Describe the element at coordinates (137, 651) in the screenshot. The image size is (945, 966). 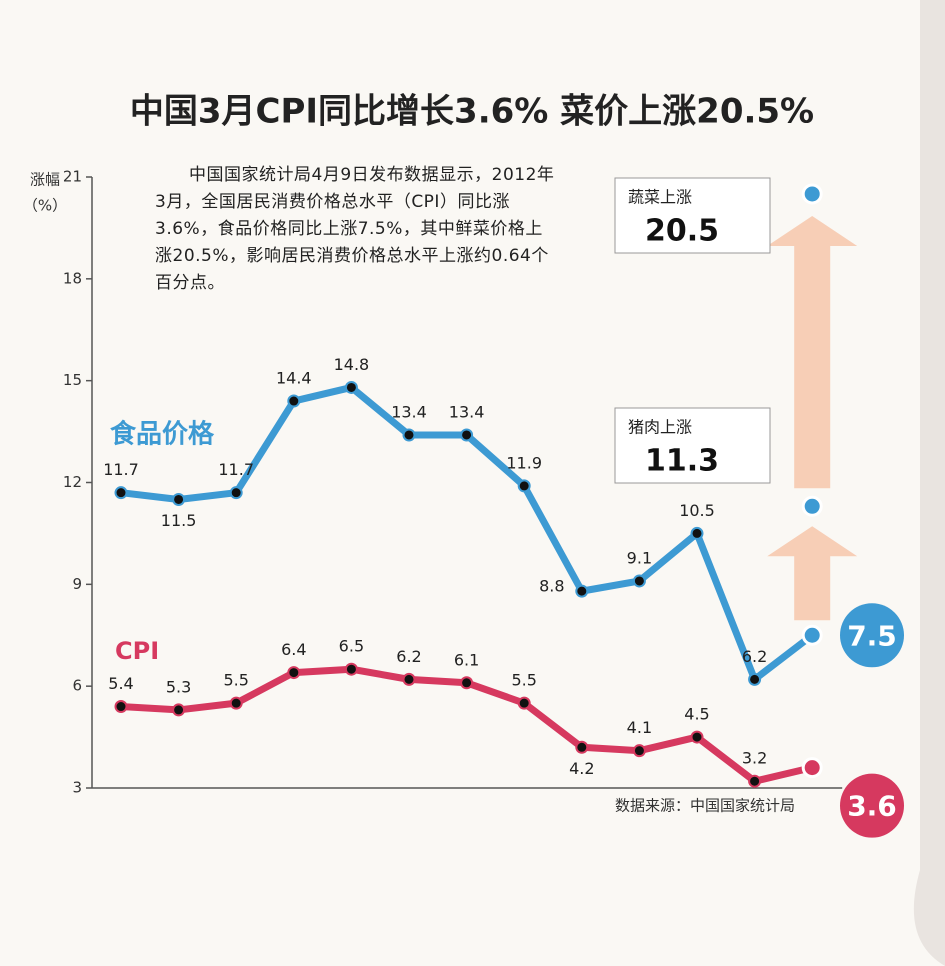
I see `series-label: CPI` at that location.